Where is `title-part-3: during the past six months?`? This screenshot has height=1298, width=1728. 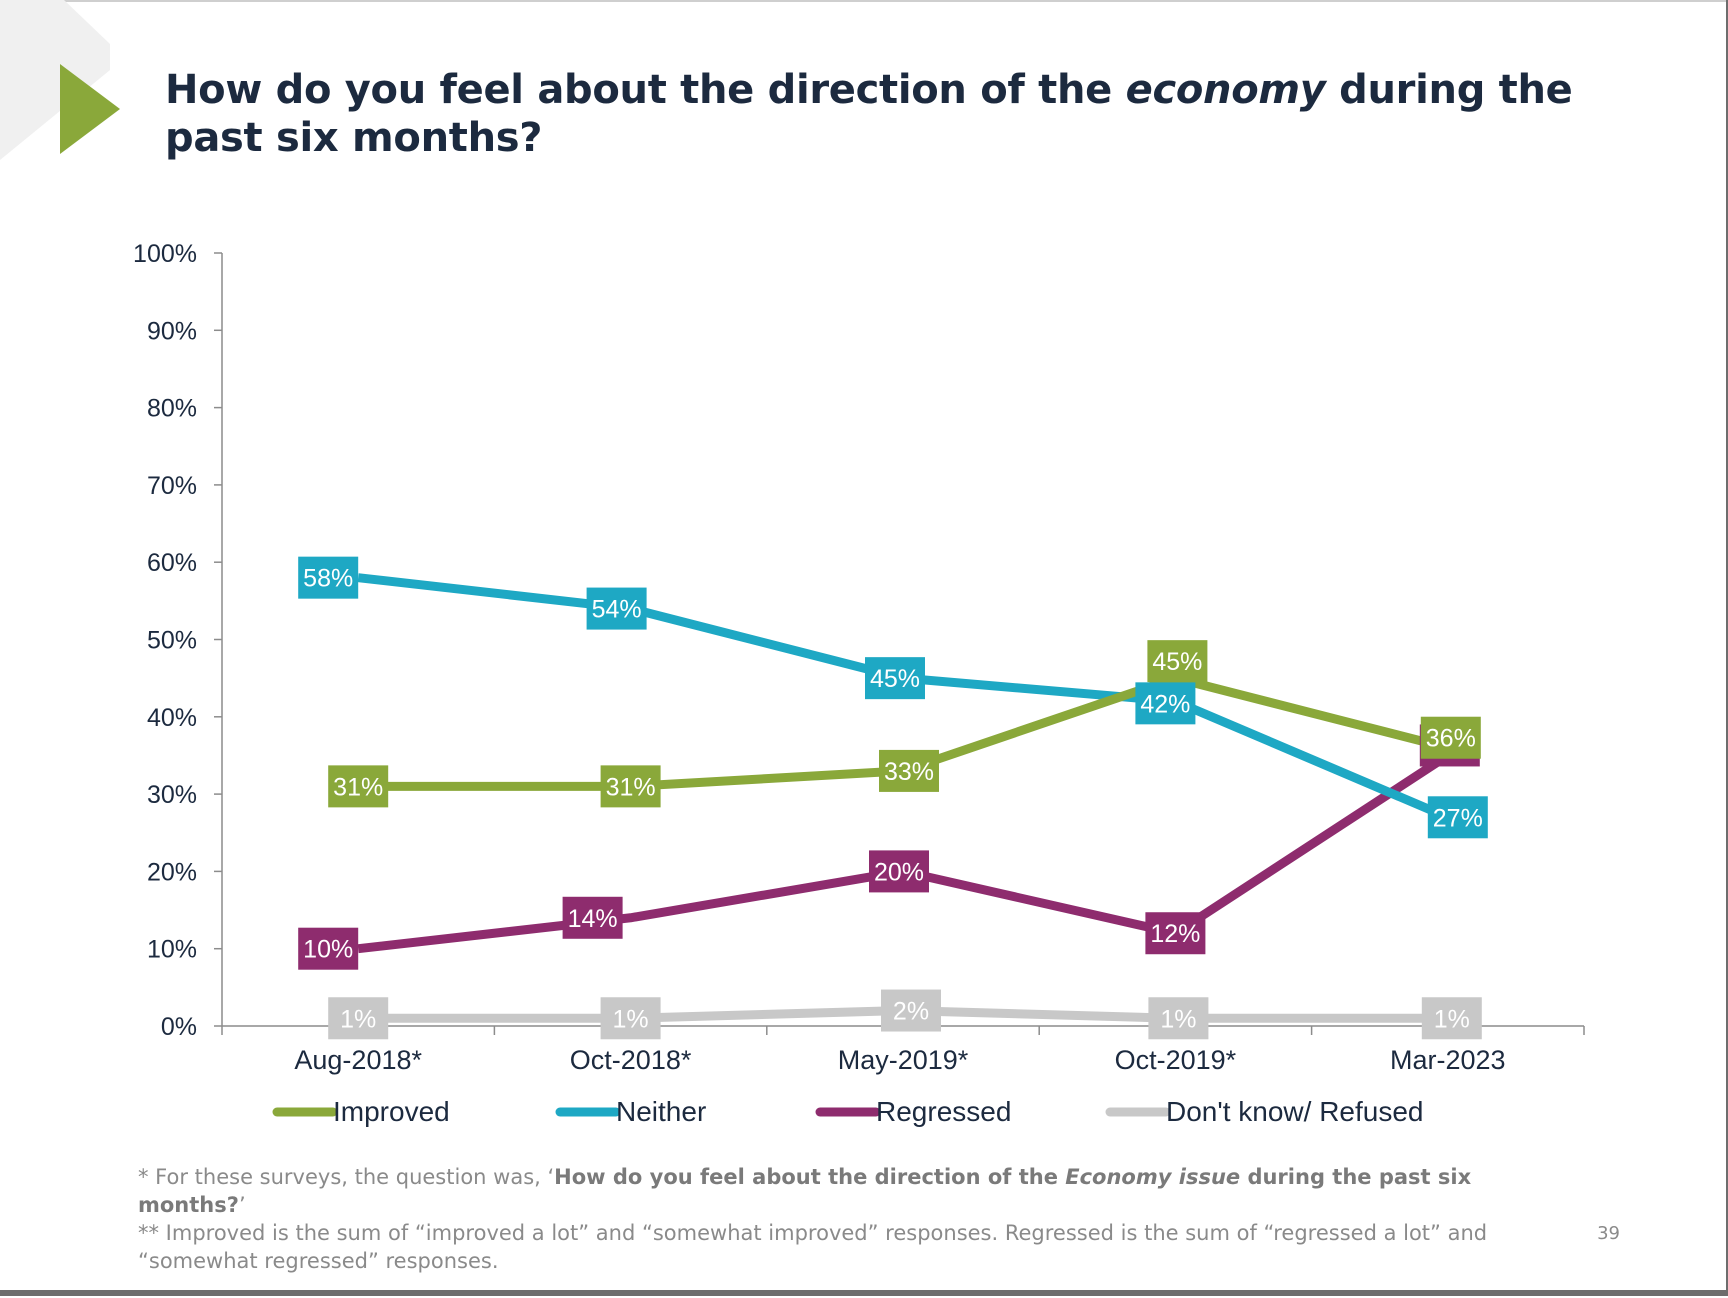 title-part-3: during the past six months? is located at coordinates (869, 114).